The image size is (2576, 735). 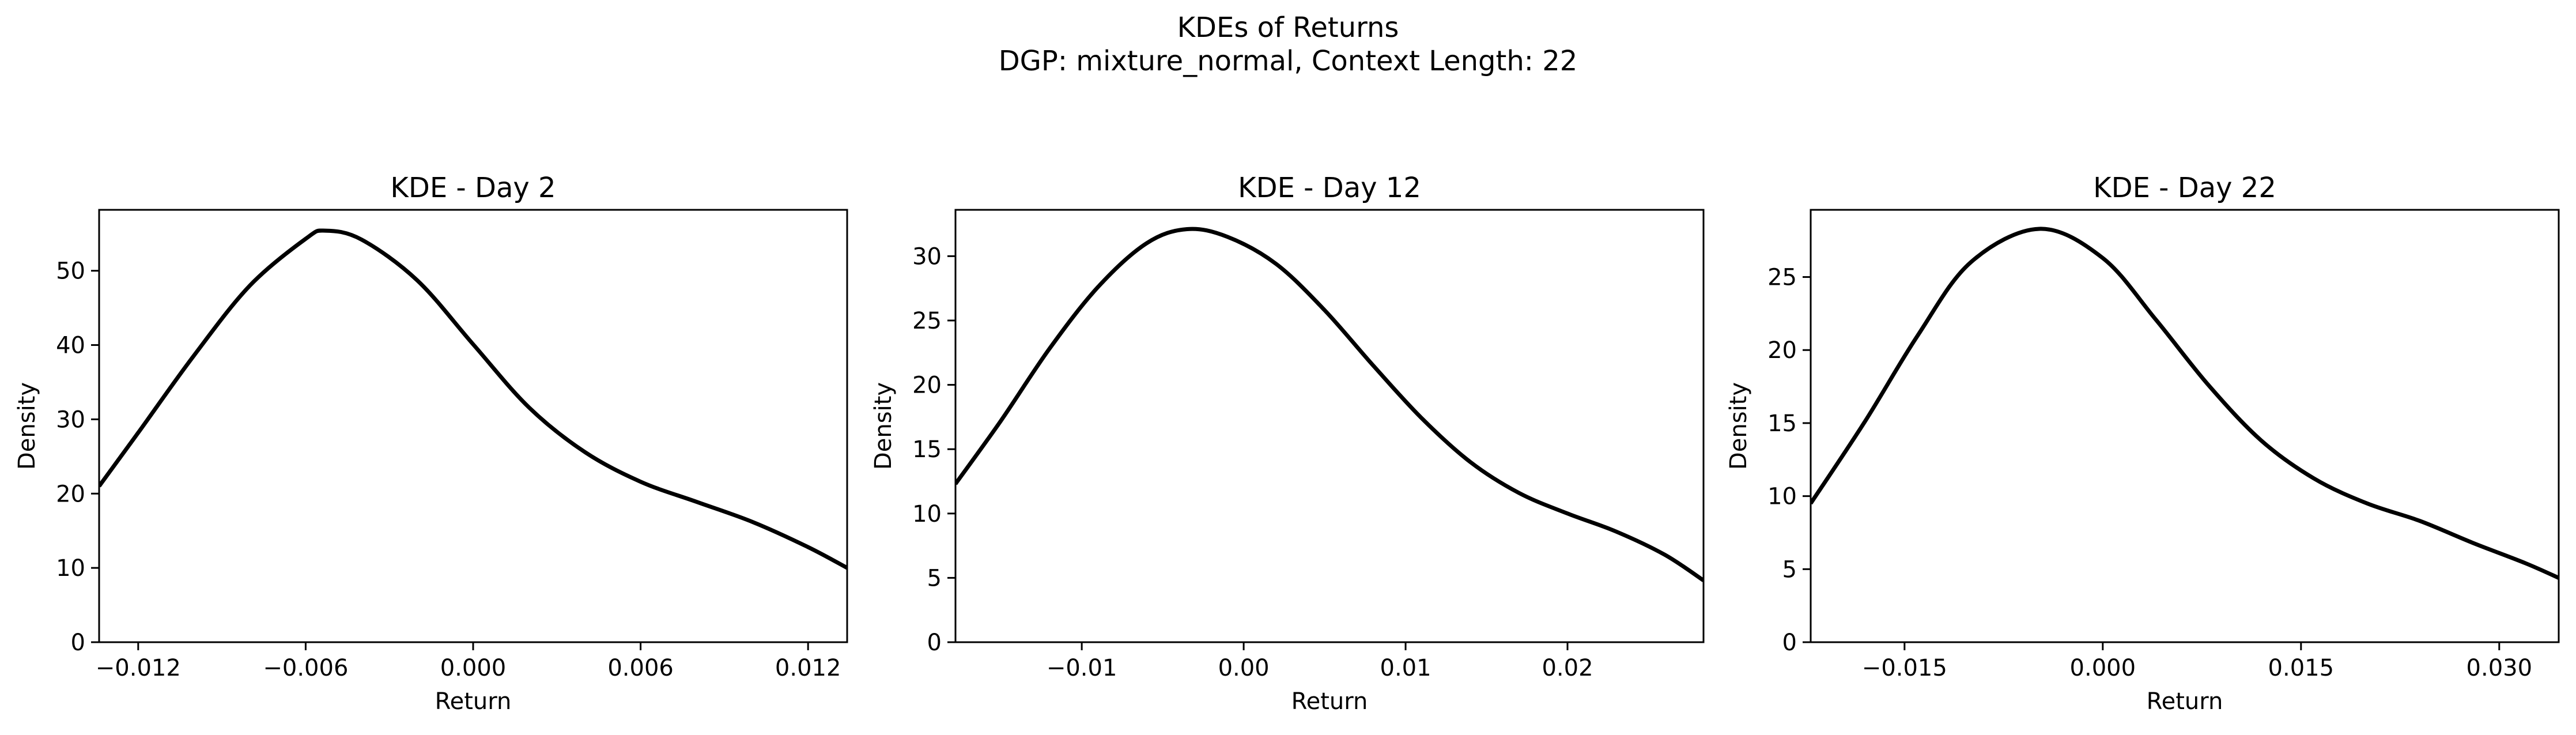 I want to click on subplot-title: KDE - Day 22, so click(x=2184, y=188).